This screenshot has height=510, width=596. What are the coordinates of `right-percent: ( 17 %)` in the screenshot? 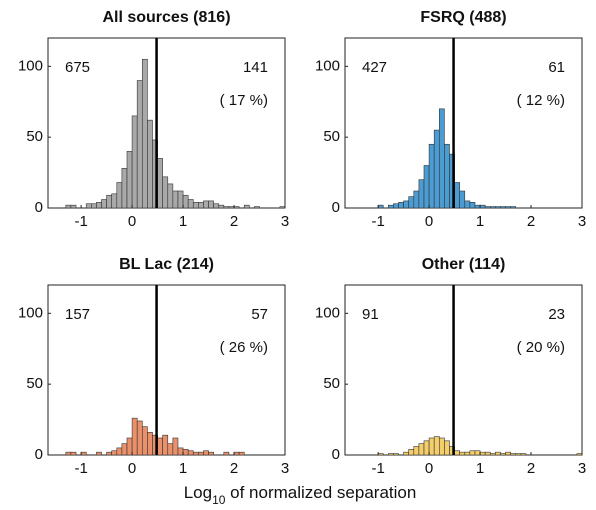 It's located at (244, 100).